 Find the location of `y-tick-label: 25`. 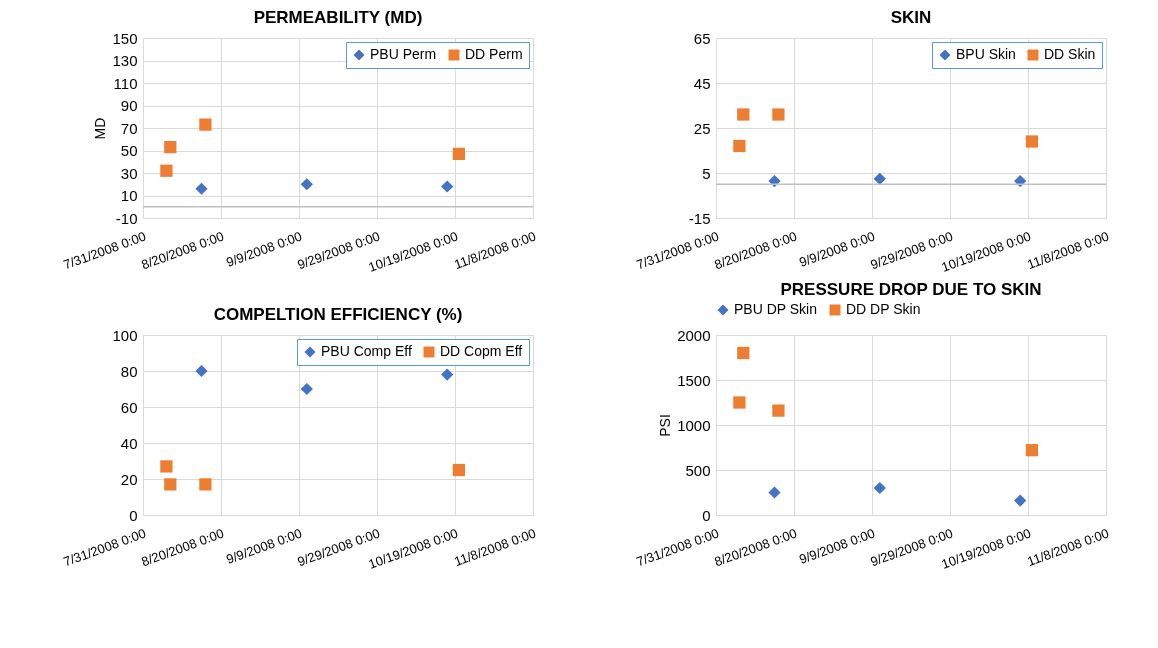

y-tick-label: 25 is located at coordinates (702, 128).